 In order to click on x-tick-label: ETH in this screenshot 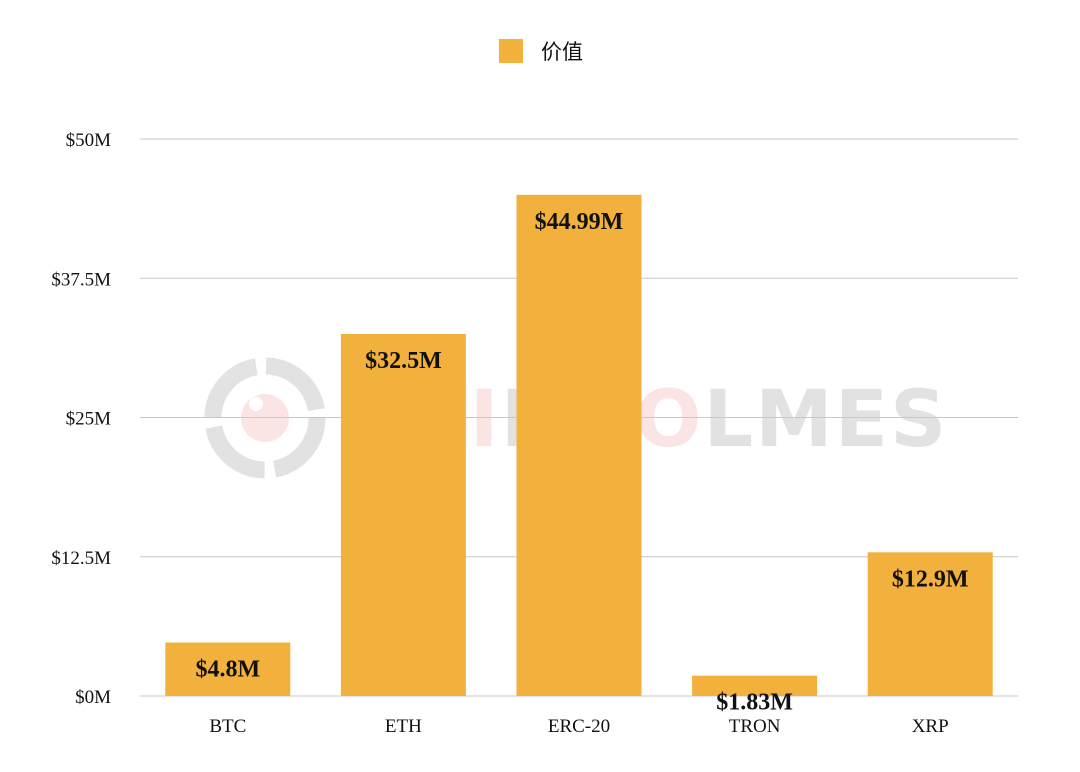, I will do `click(403, 726)`.